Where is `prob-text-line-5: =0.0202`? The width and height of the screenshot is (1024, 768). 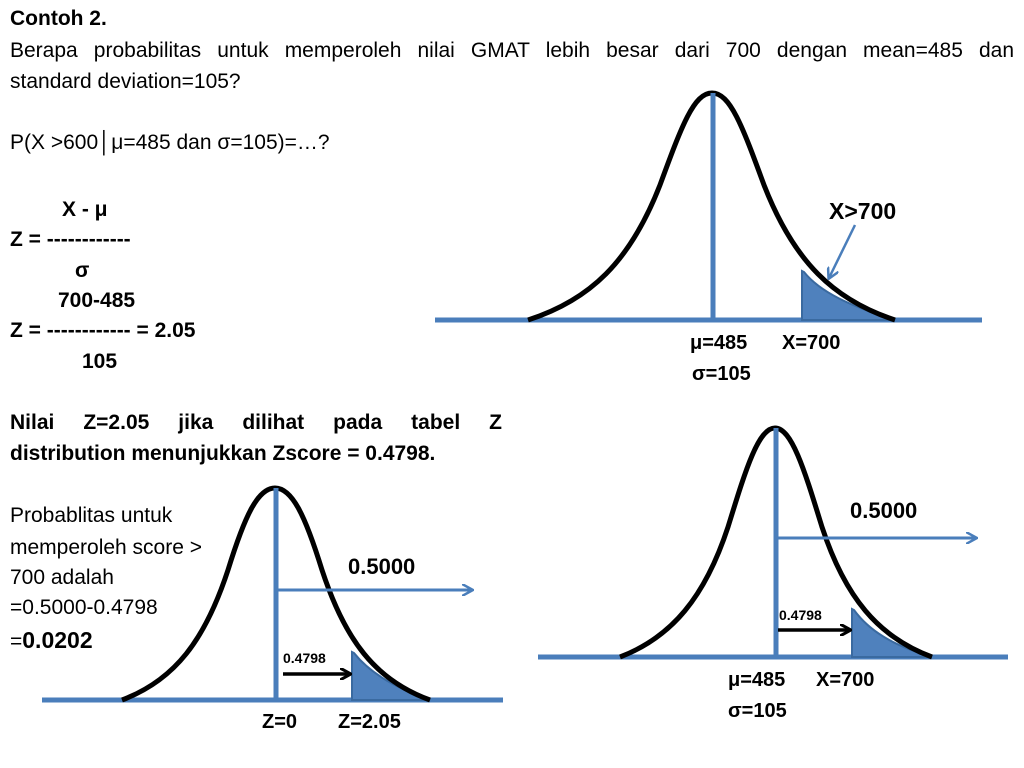 prob-text-line-5: =0.0202 is located at coordinates (51, 641).